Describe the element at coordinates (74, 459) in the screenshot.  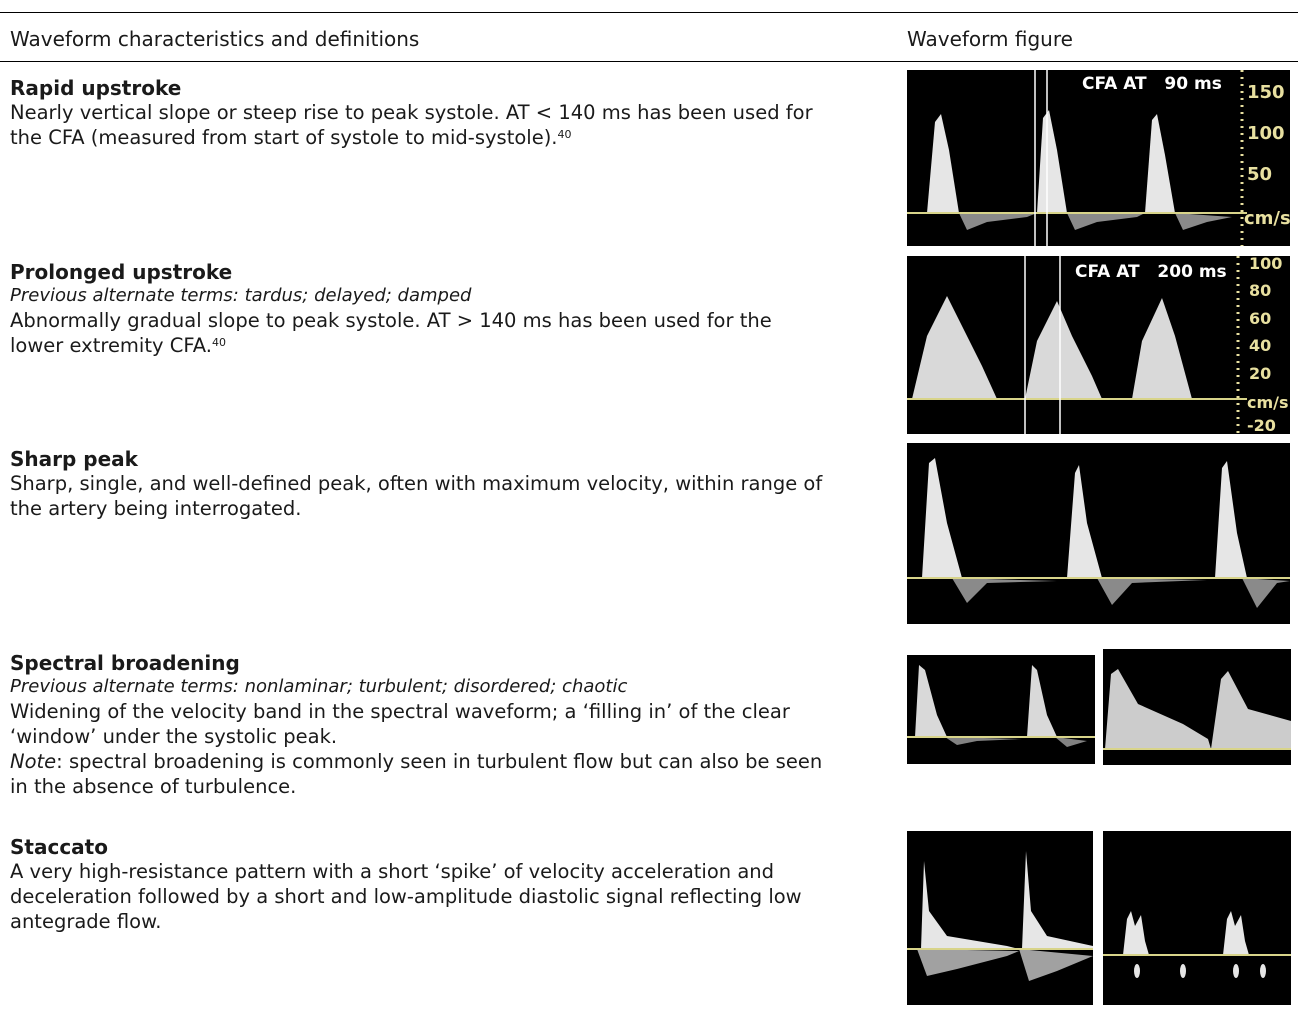
I see `row-title: Sharp peak` at that location.